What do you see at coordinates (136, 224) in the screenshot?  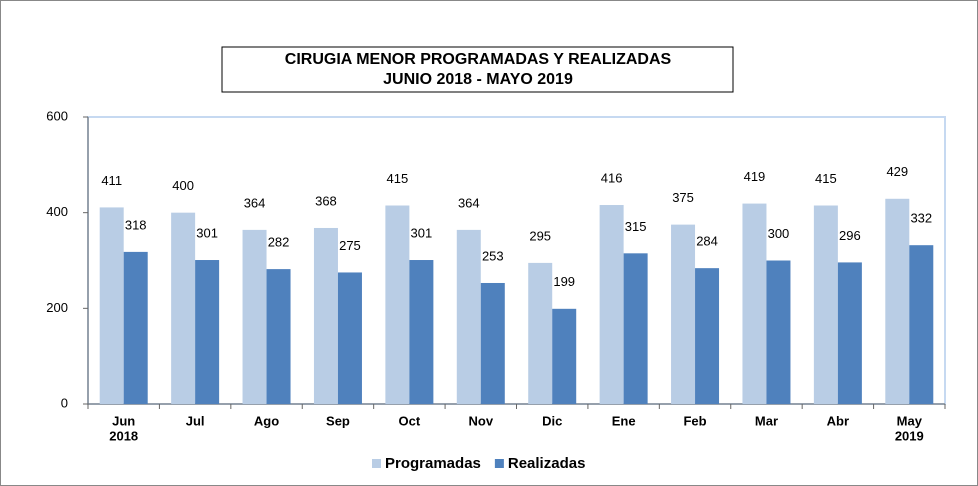 I see `value-label: 318` at bounding box center [136, 224].